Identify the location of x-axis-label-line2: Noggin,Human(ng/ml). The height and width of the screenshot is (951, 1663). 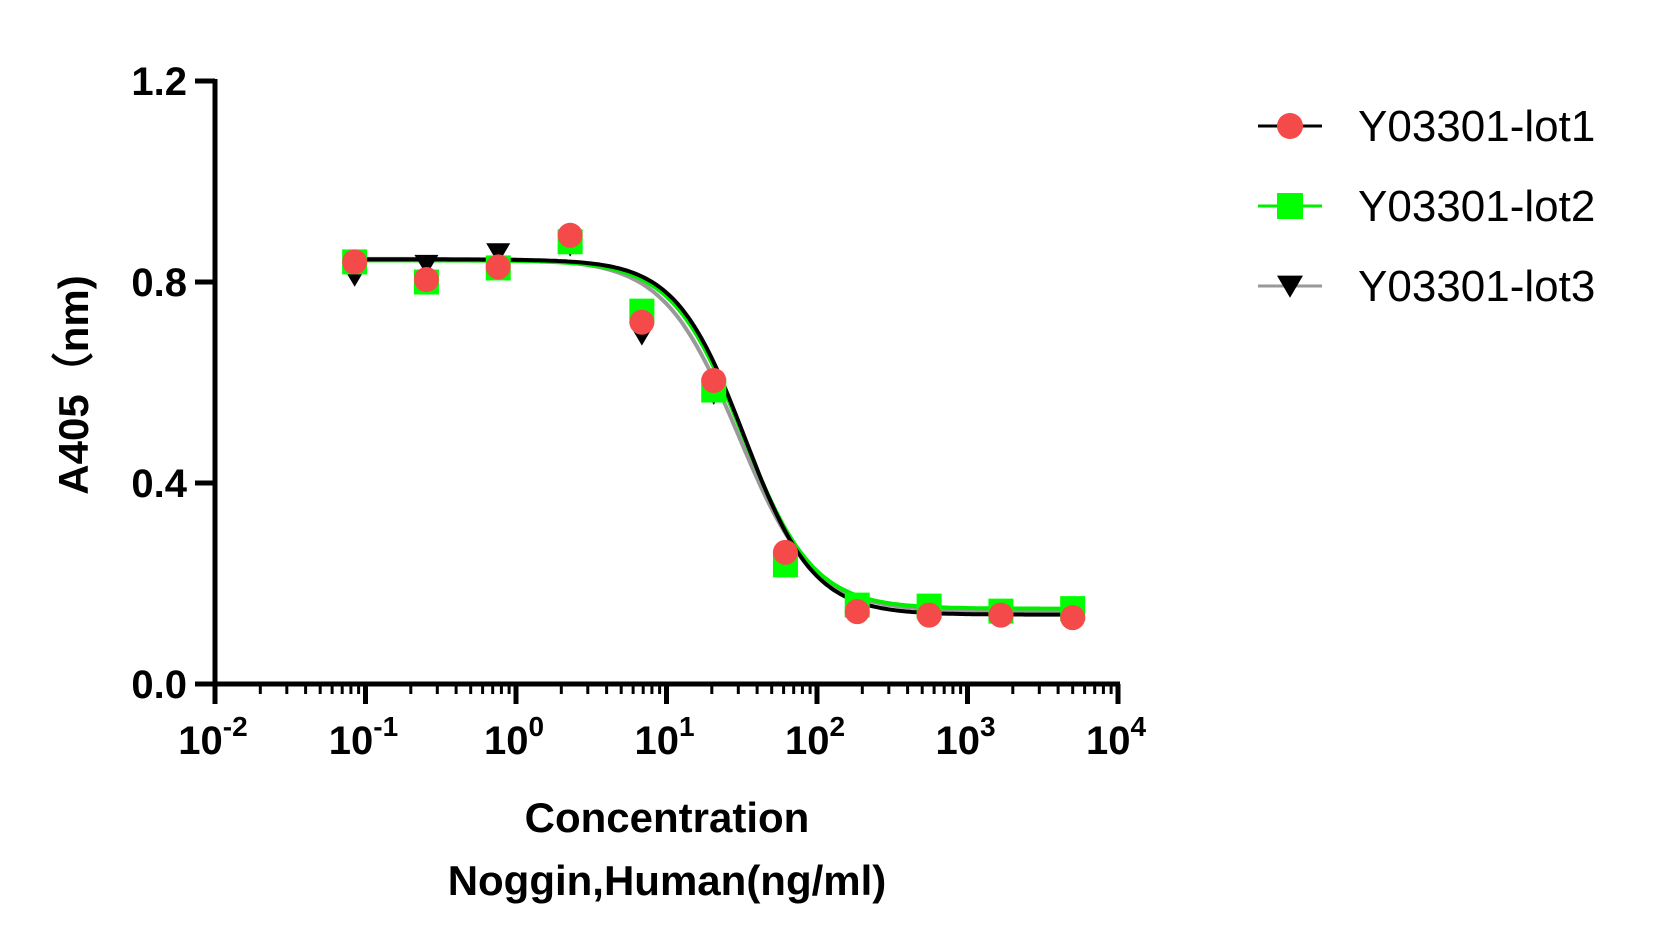
(667, 880).